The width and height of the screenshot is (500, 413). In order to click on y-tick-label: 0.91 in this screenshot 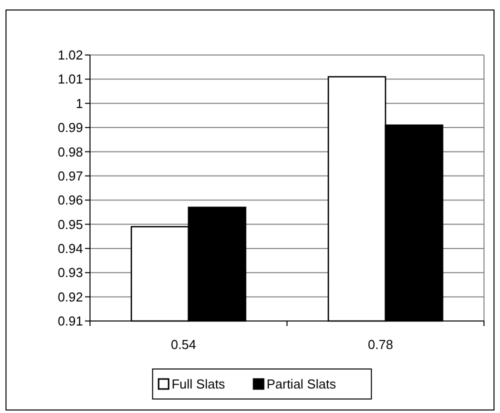, I will do `click(70, 321)`.